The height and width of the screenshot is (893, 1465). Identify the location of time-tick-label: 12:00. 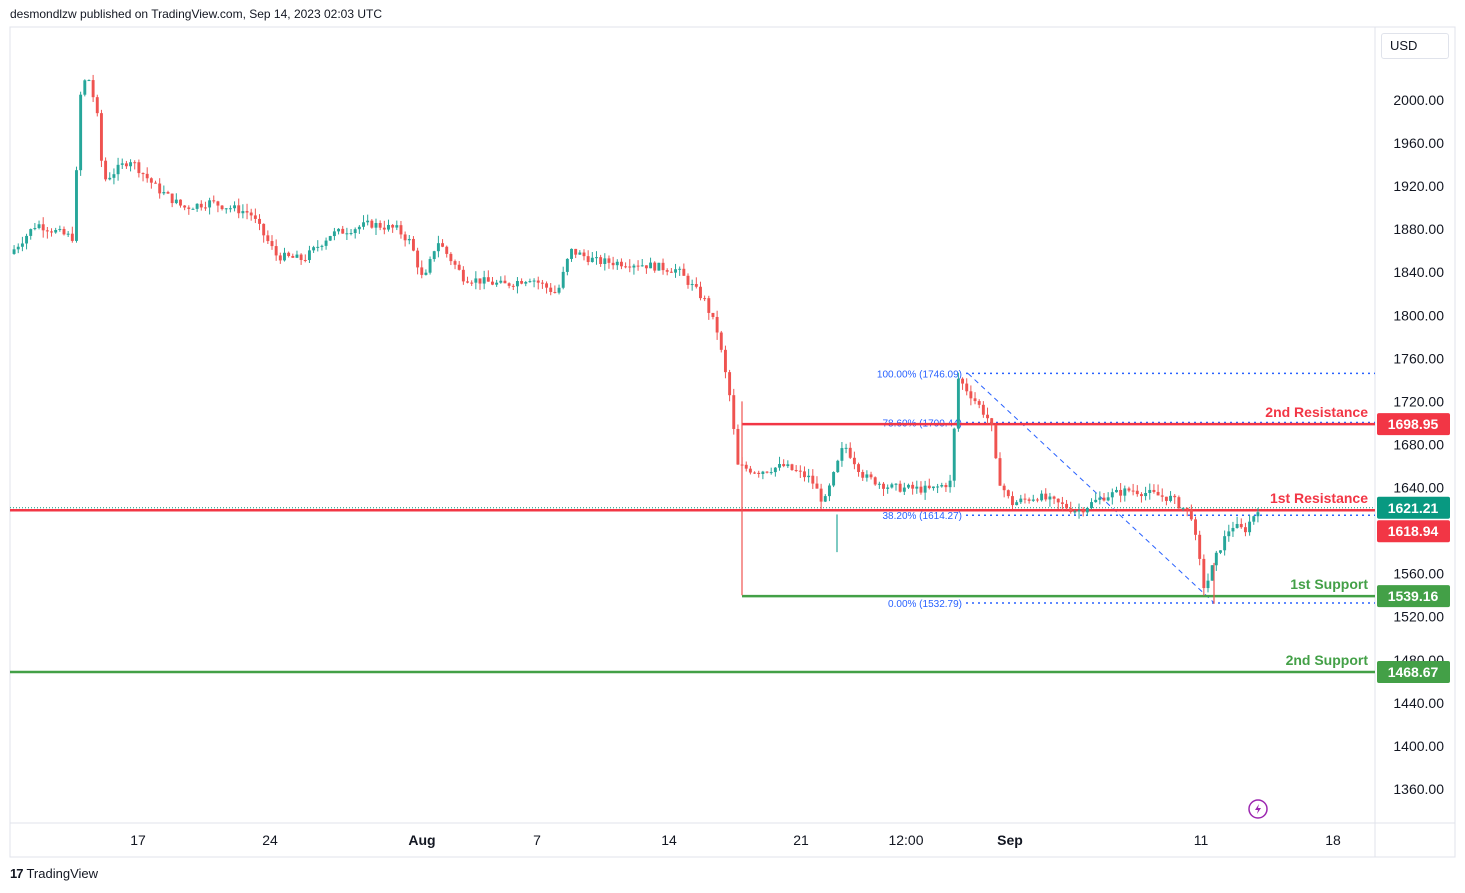
(905, 840).